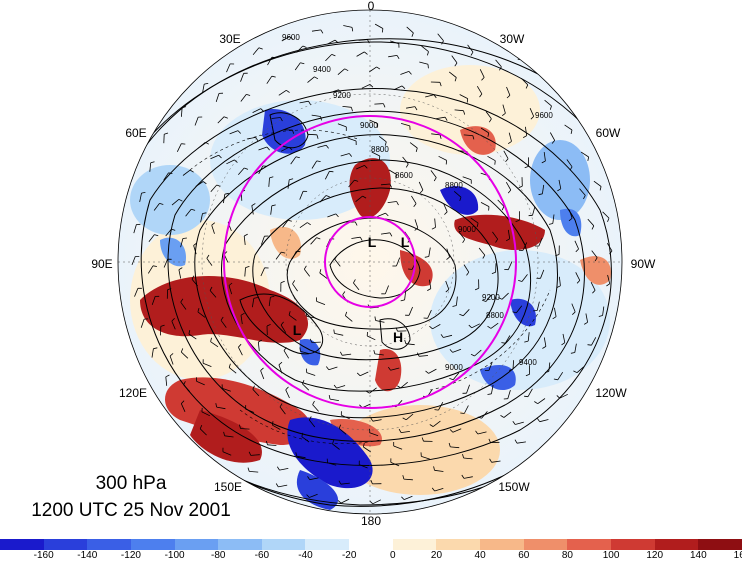 This screenshot has height=561, width=742. Describe the element at coordinates (499, 232) in the screenshot. I see `anomaly-patch-strong-pos` at that location.